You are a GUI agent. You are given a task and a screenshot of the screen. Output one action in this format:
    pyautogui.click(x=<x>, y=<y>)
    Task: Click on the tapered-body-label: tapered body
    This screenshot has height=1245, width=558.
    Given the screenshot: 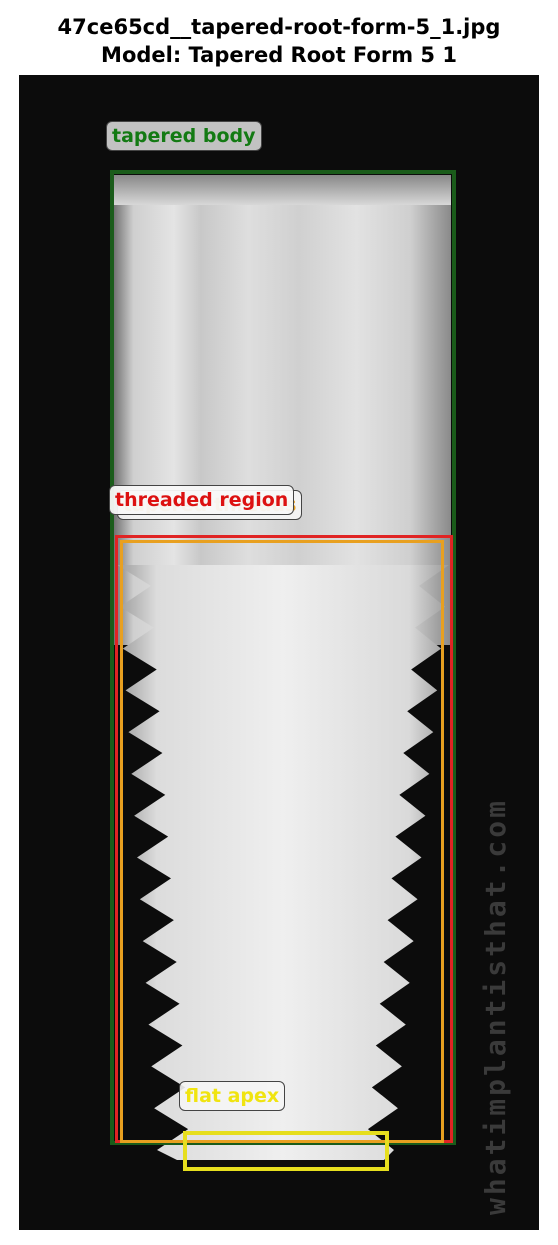 What is the action you would take?
    pyautogui.click(x=184, y=136)
    